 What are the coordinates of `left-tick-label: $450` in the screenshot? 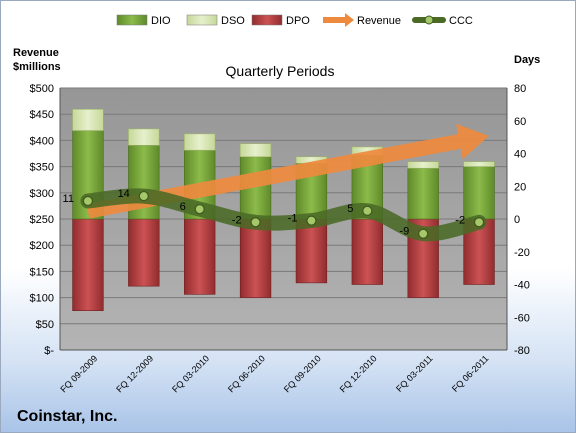 It's located at (42, 115).